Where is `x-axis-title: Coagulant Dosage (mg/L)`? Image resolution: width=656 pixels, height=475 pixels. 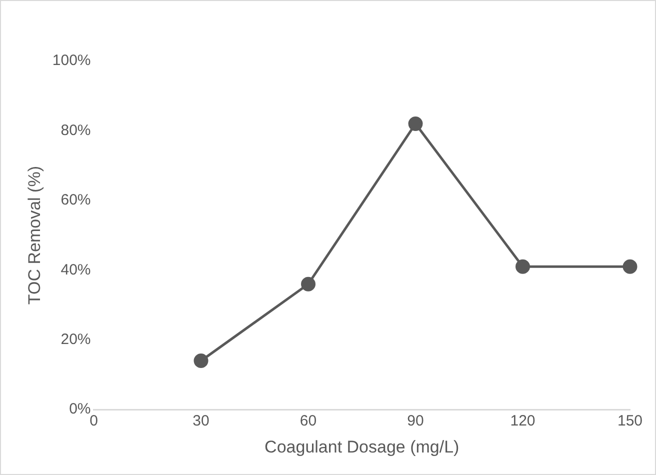
x-axis-title: Coagulant Dosage (mg/L) is located at coordinates (362, 446).